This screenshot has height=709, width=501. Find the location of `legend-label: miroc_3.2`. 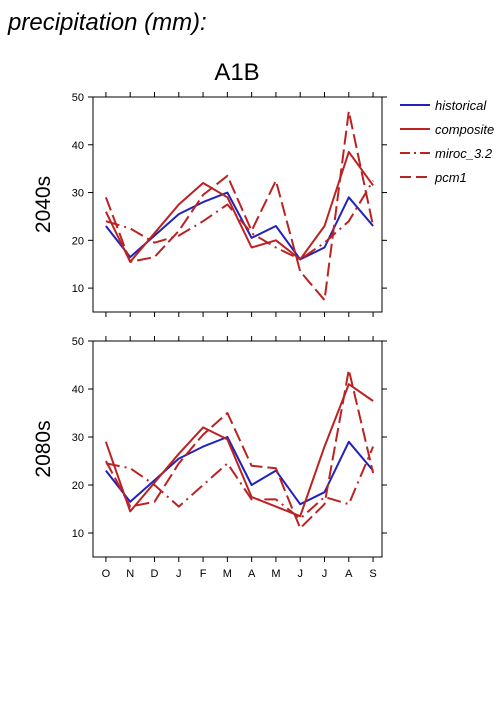

legend-label: miroc_3.2 is located at coordinates (464, 153).